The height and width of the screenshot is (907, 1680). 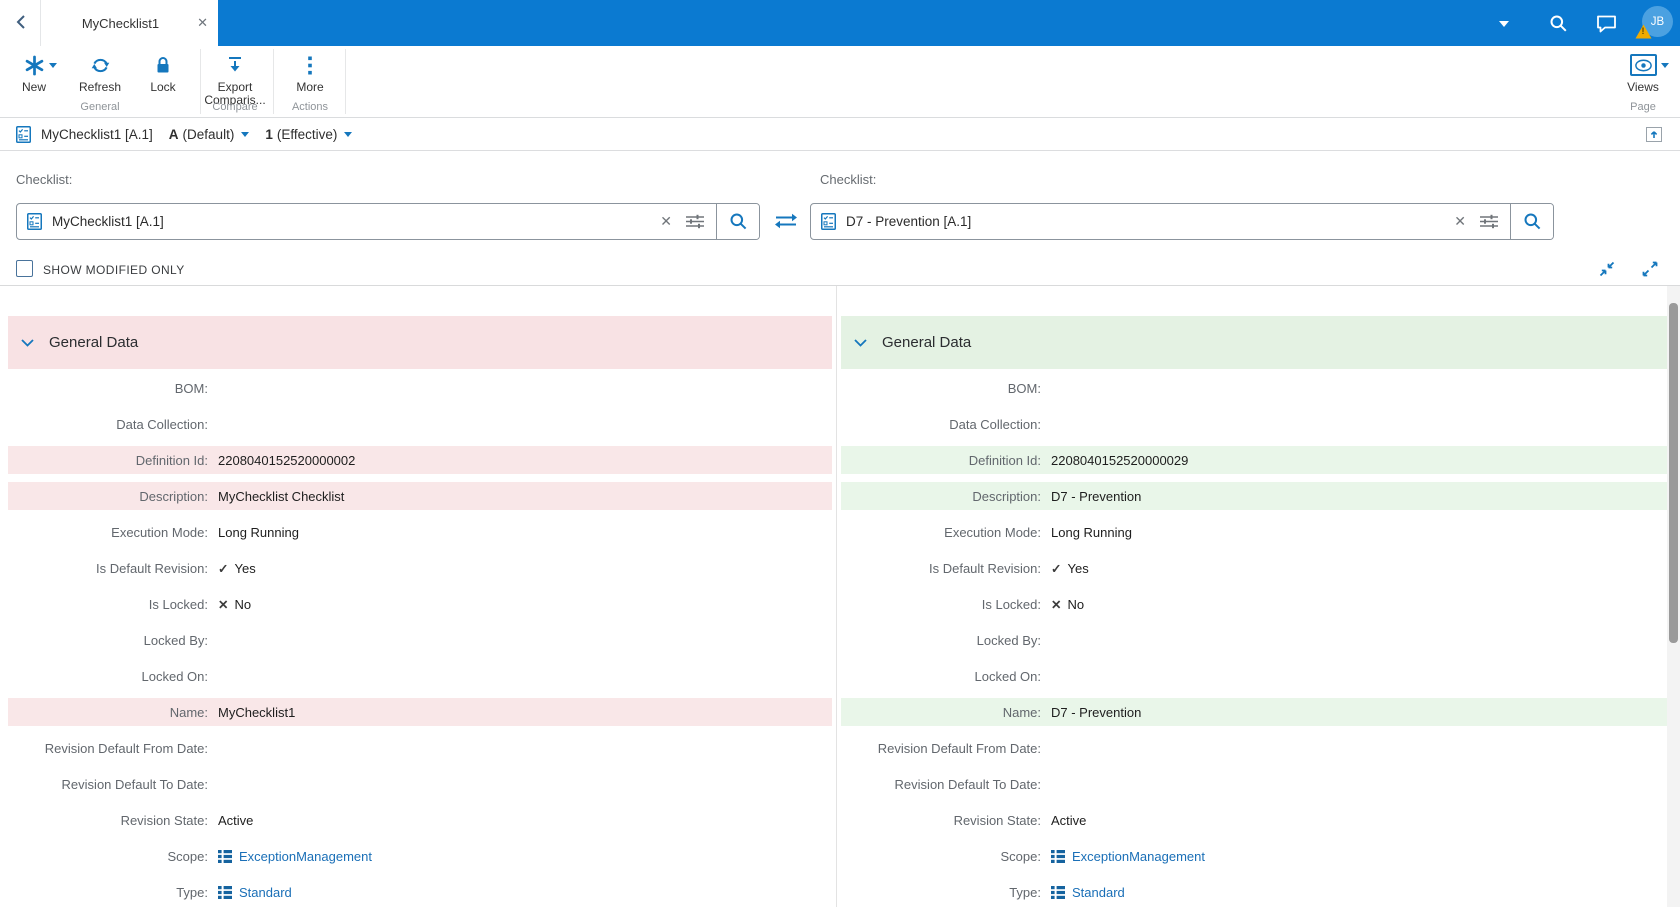 What do you see at coordinates (1673, 473) in the screenshot?
I see `scrollbar-thumb` at bounding box center [1673, 473].